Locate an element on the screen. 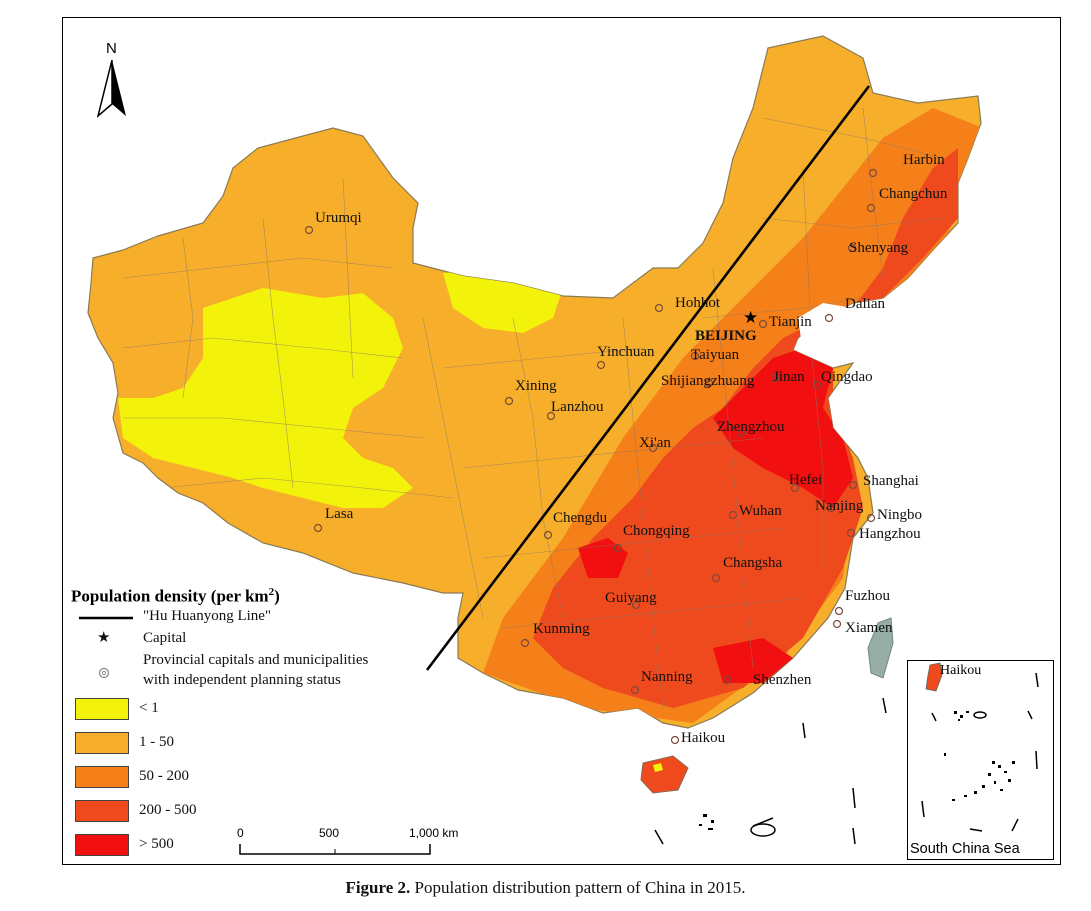 The height and width of the screenshot is (911, 1091). city-label-hefei: Hefei is located at coordinates (806, 480).